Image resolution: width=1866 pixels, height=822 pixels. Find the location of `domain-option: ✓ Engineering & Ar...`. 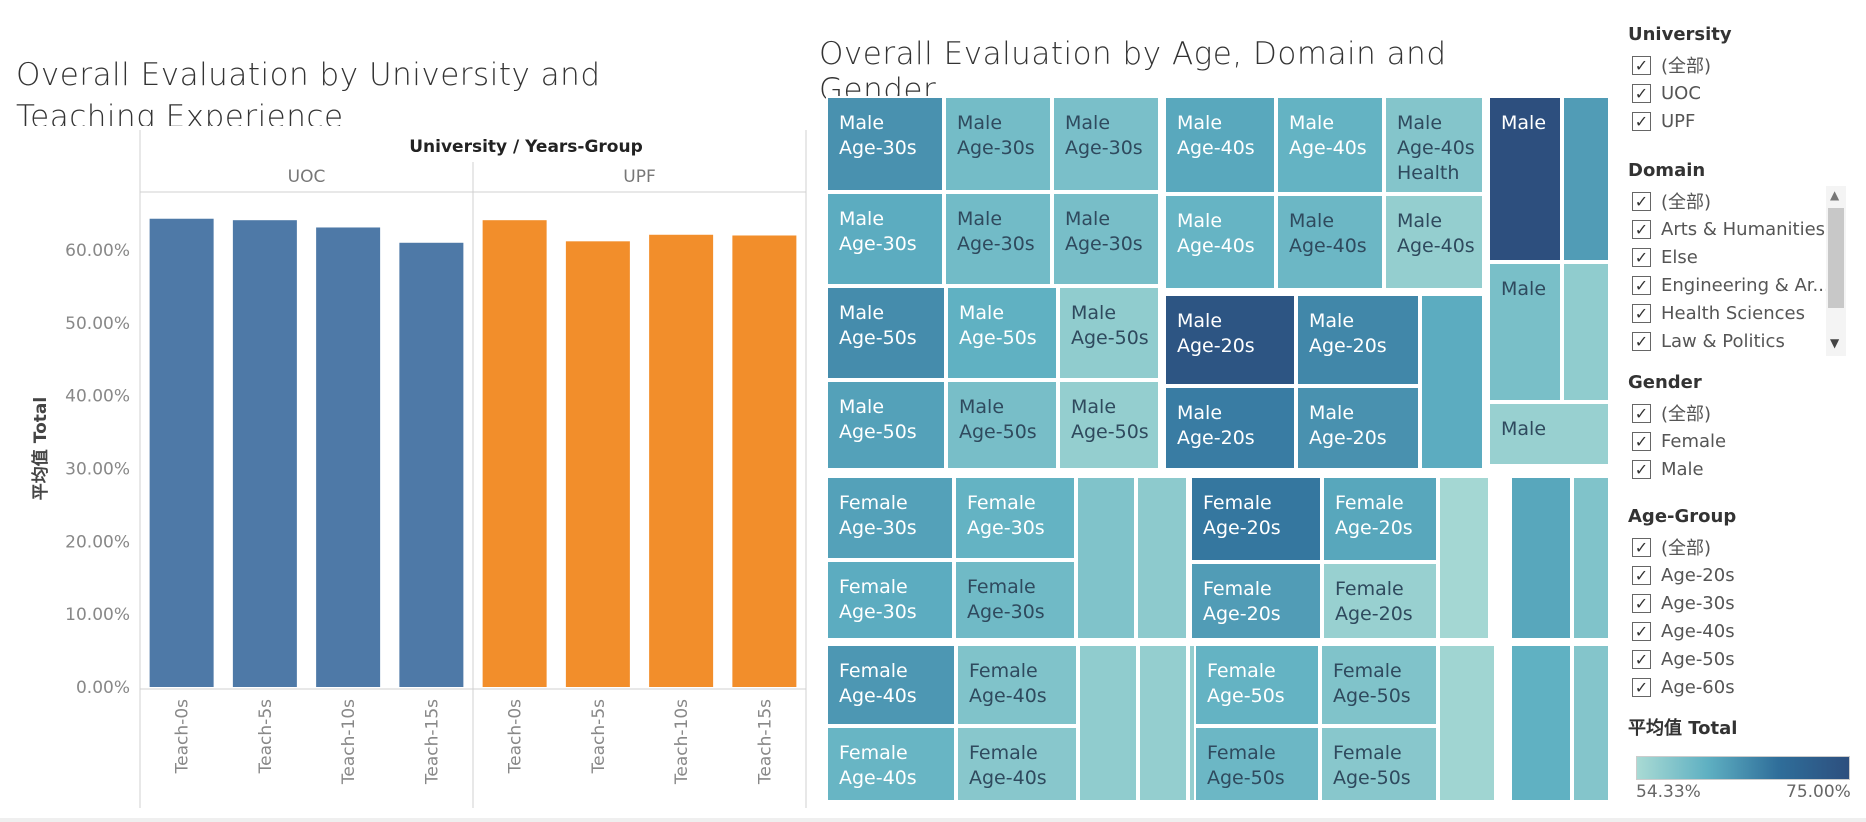

domain-option: ✓ Engineering & Ar... is located at coordinates (1731, 285).